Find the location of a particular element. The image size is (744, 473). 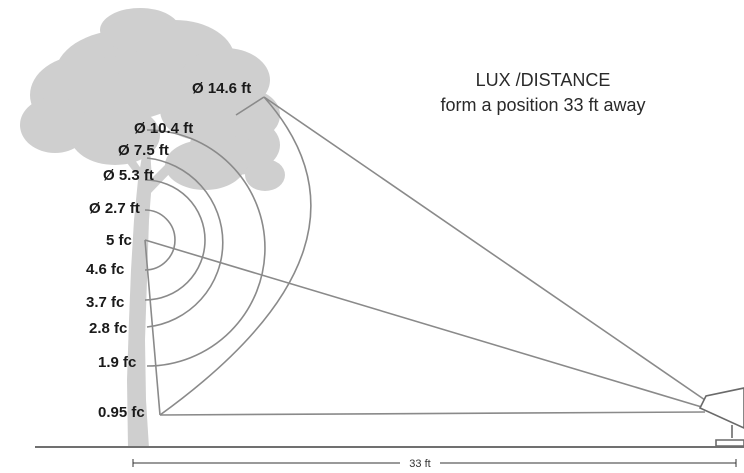

diagram-title: LUX /DISTANCE is located at coordinates (543, 80).